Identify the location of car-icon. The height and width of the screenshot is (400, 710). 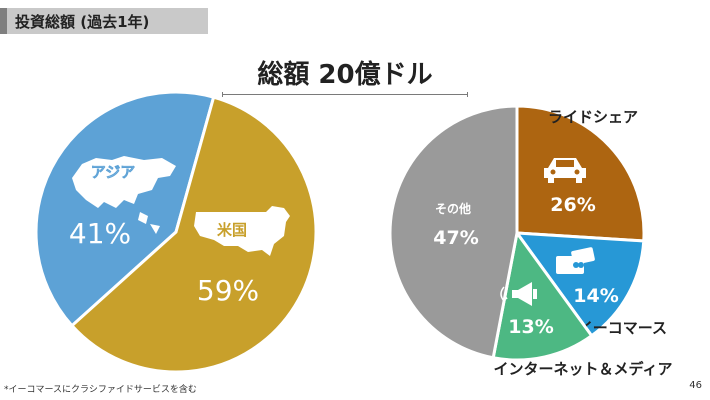
(565, 170).